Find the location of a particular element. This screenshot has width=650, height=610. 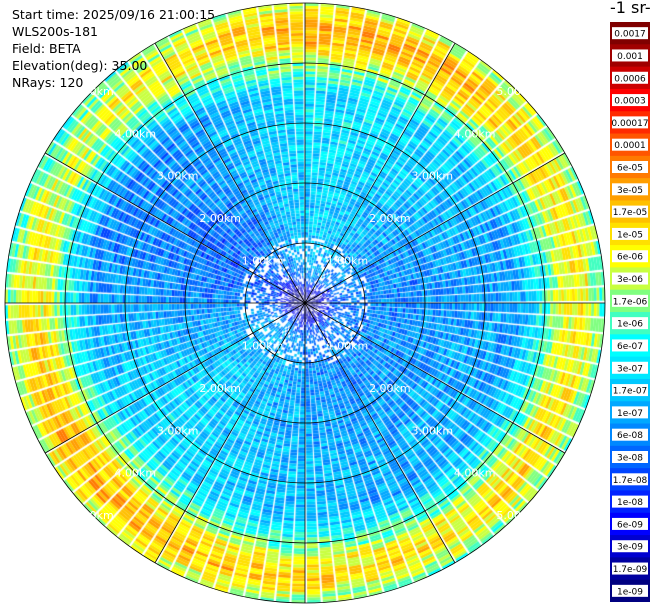

colorbar-tick-label: 1.7e-05 is located at coordinates (630, 213).